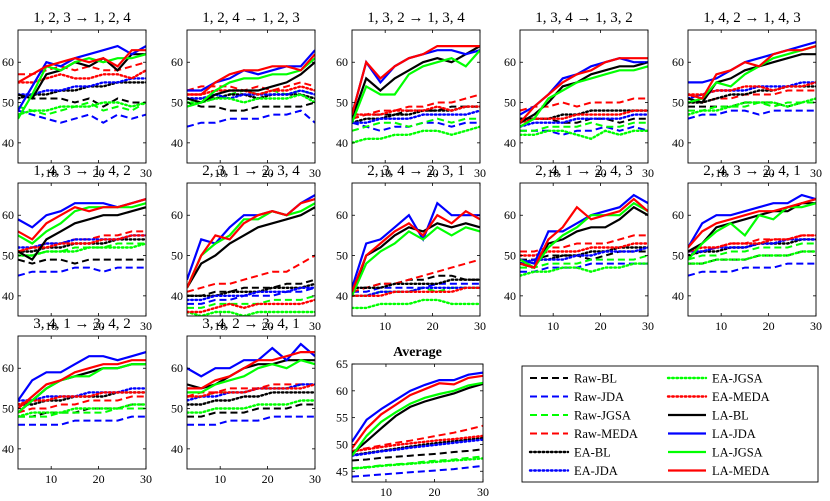 The width and height of the screenshot is (830, 501). Describe the element at coordinates (602, 416) in the screenshot. I see `legend-label: Raw-JGSA` at that location.